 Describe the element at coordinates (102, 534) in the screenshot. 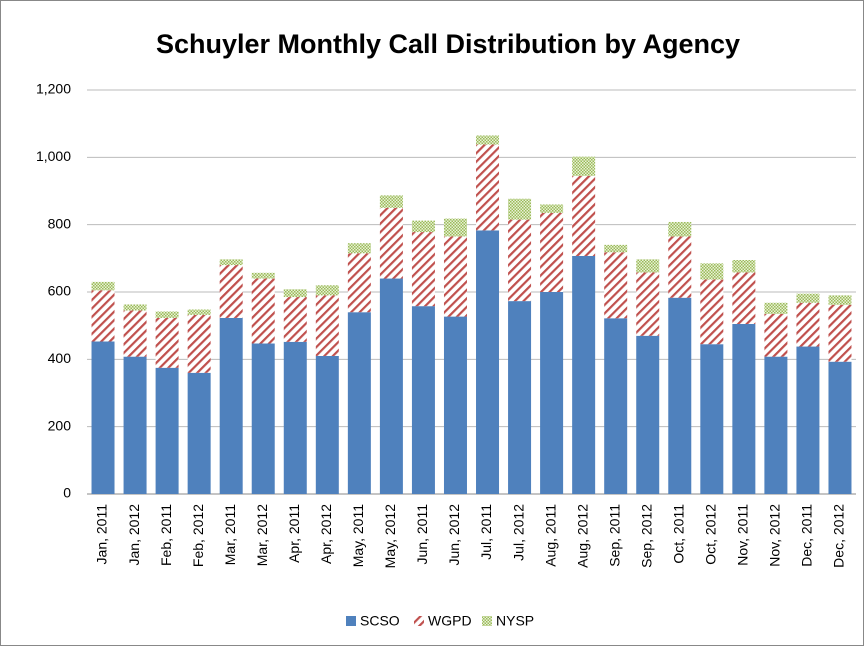

I see `x-tick-label: Jan, 2011` at that location.